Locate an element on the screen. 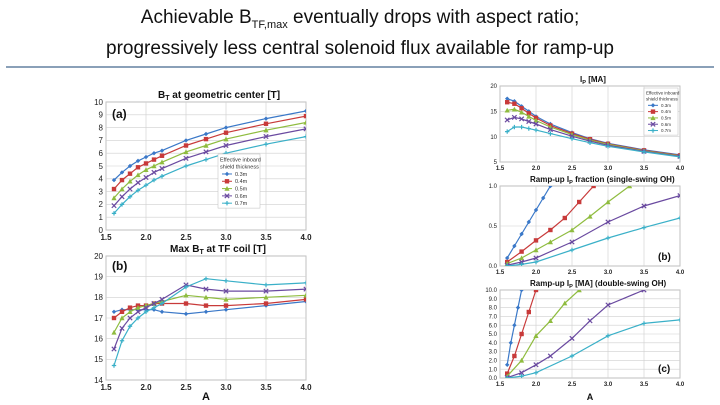 The height and width of the screenshot is (405, 720). title-pre: Achievable B is located at coordinates (196, 17).